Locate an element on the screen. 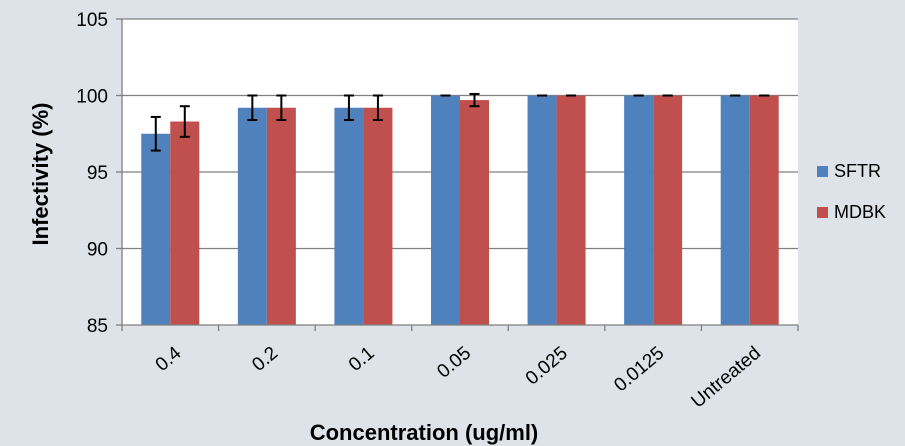 This screenshot has width=905, height=446. x-tick-label: 0.05 is located at coordinates (454, 363).